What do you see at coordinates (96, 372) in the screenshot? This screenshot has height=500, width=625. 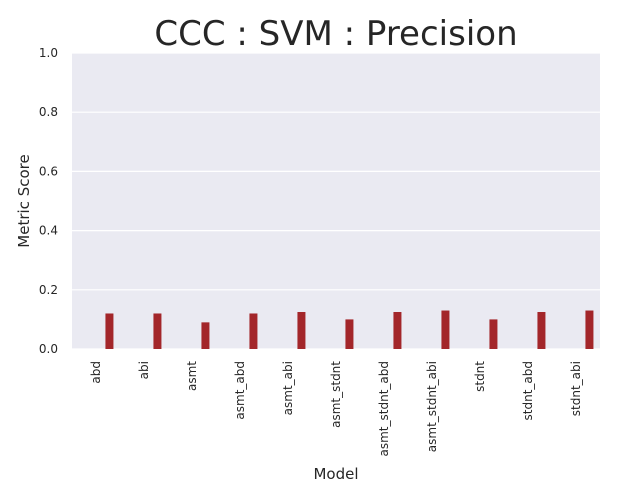 I see `x-tick-label: abd` at bounding box center [96, 372].